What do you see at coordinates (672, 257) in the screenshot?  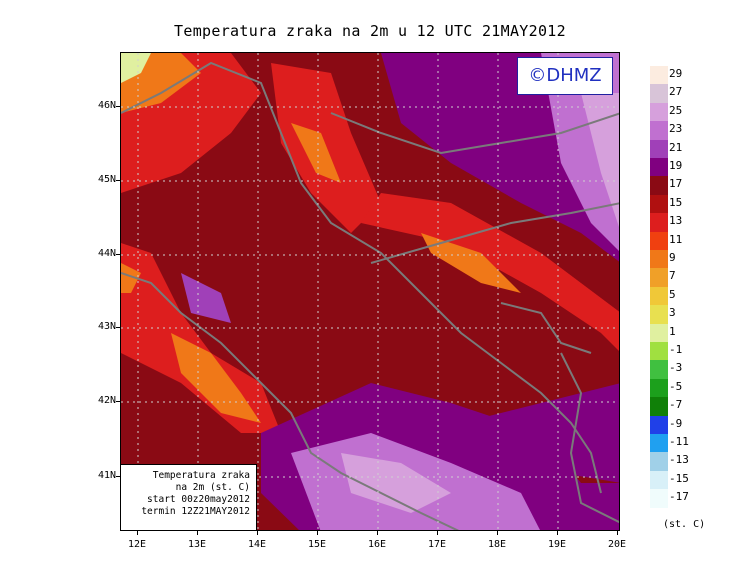 I see `legend-label: 9` at bounding box center [672, 257].